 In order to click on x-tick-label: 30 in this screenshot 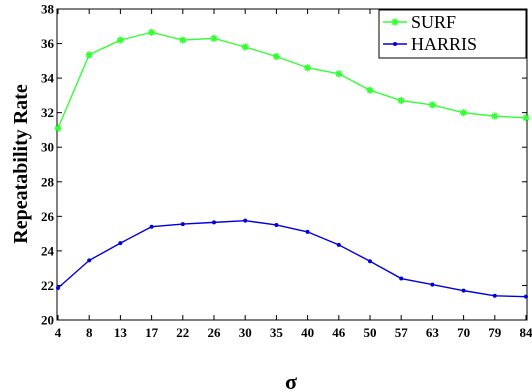, I will do `click(245, 332)`.